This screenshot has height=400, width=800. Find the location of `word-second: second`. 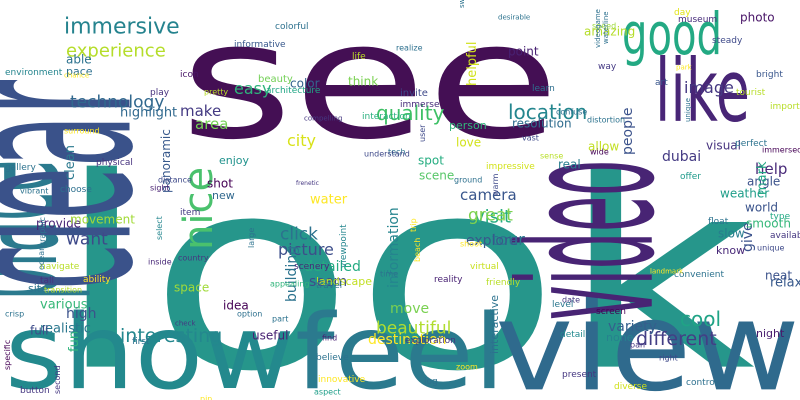

word-second: second is located at coordinates (57, 379).